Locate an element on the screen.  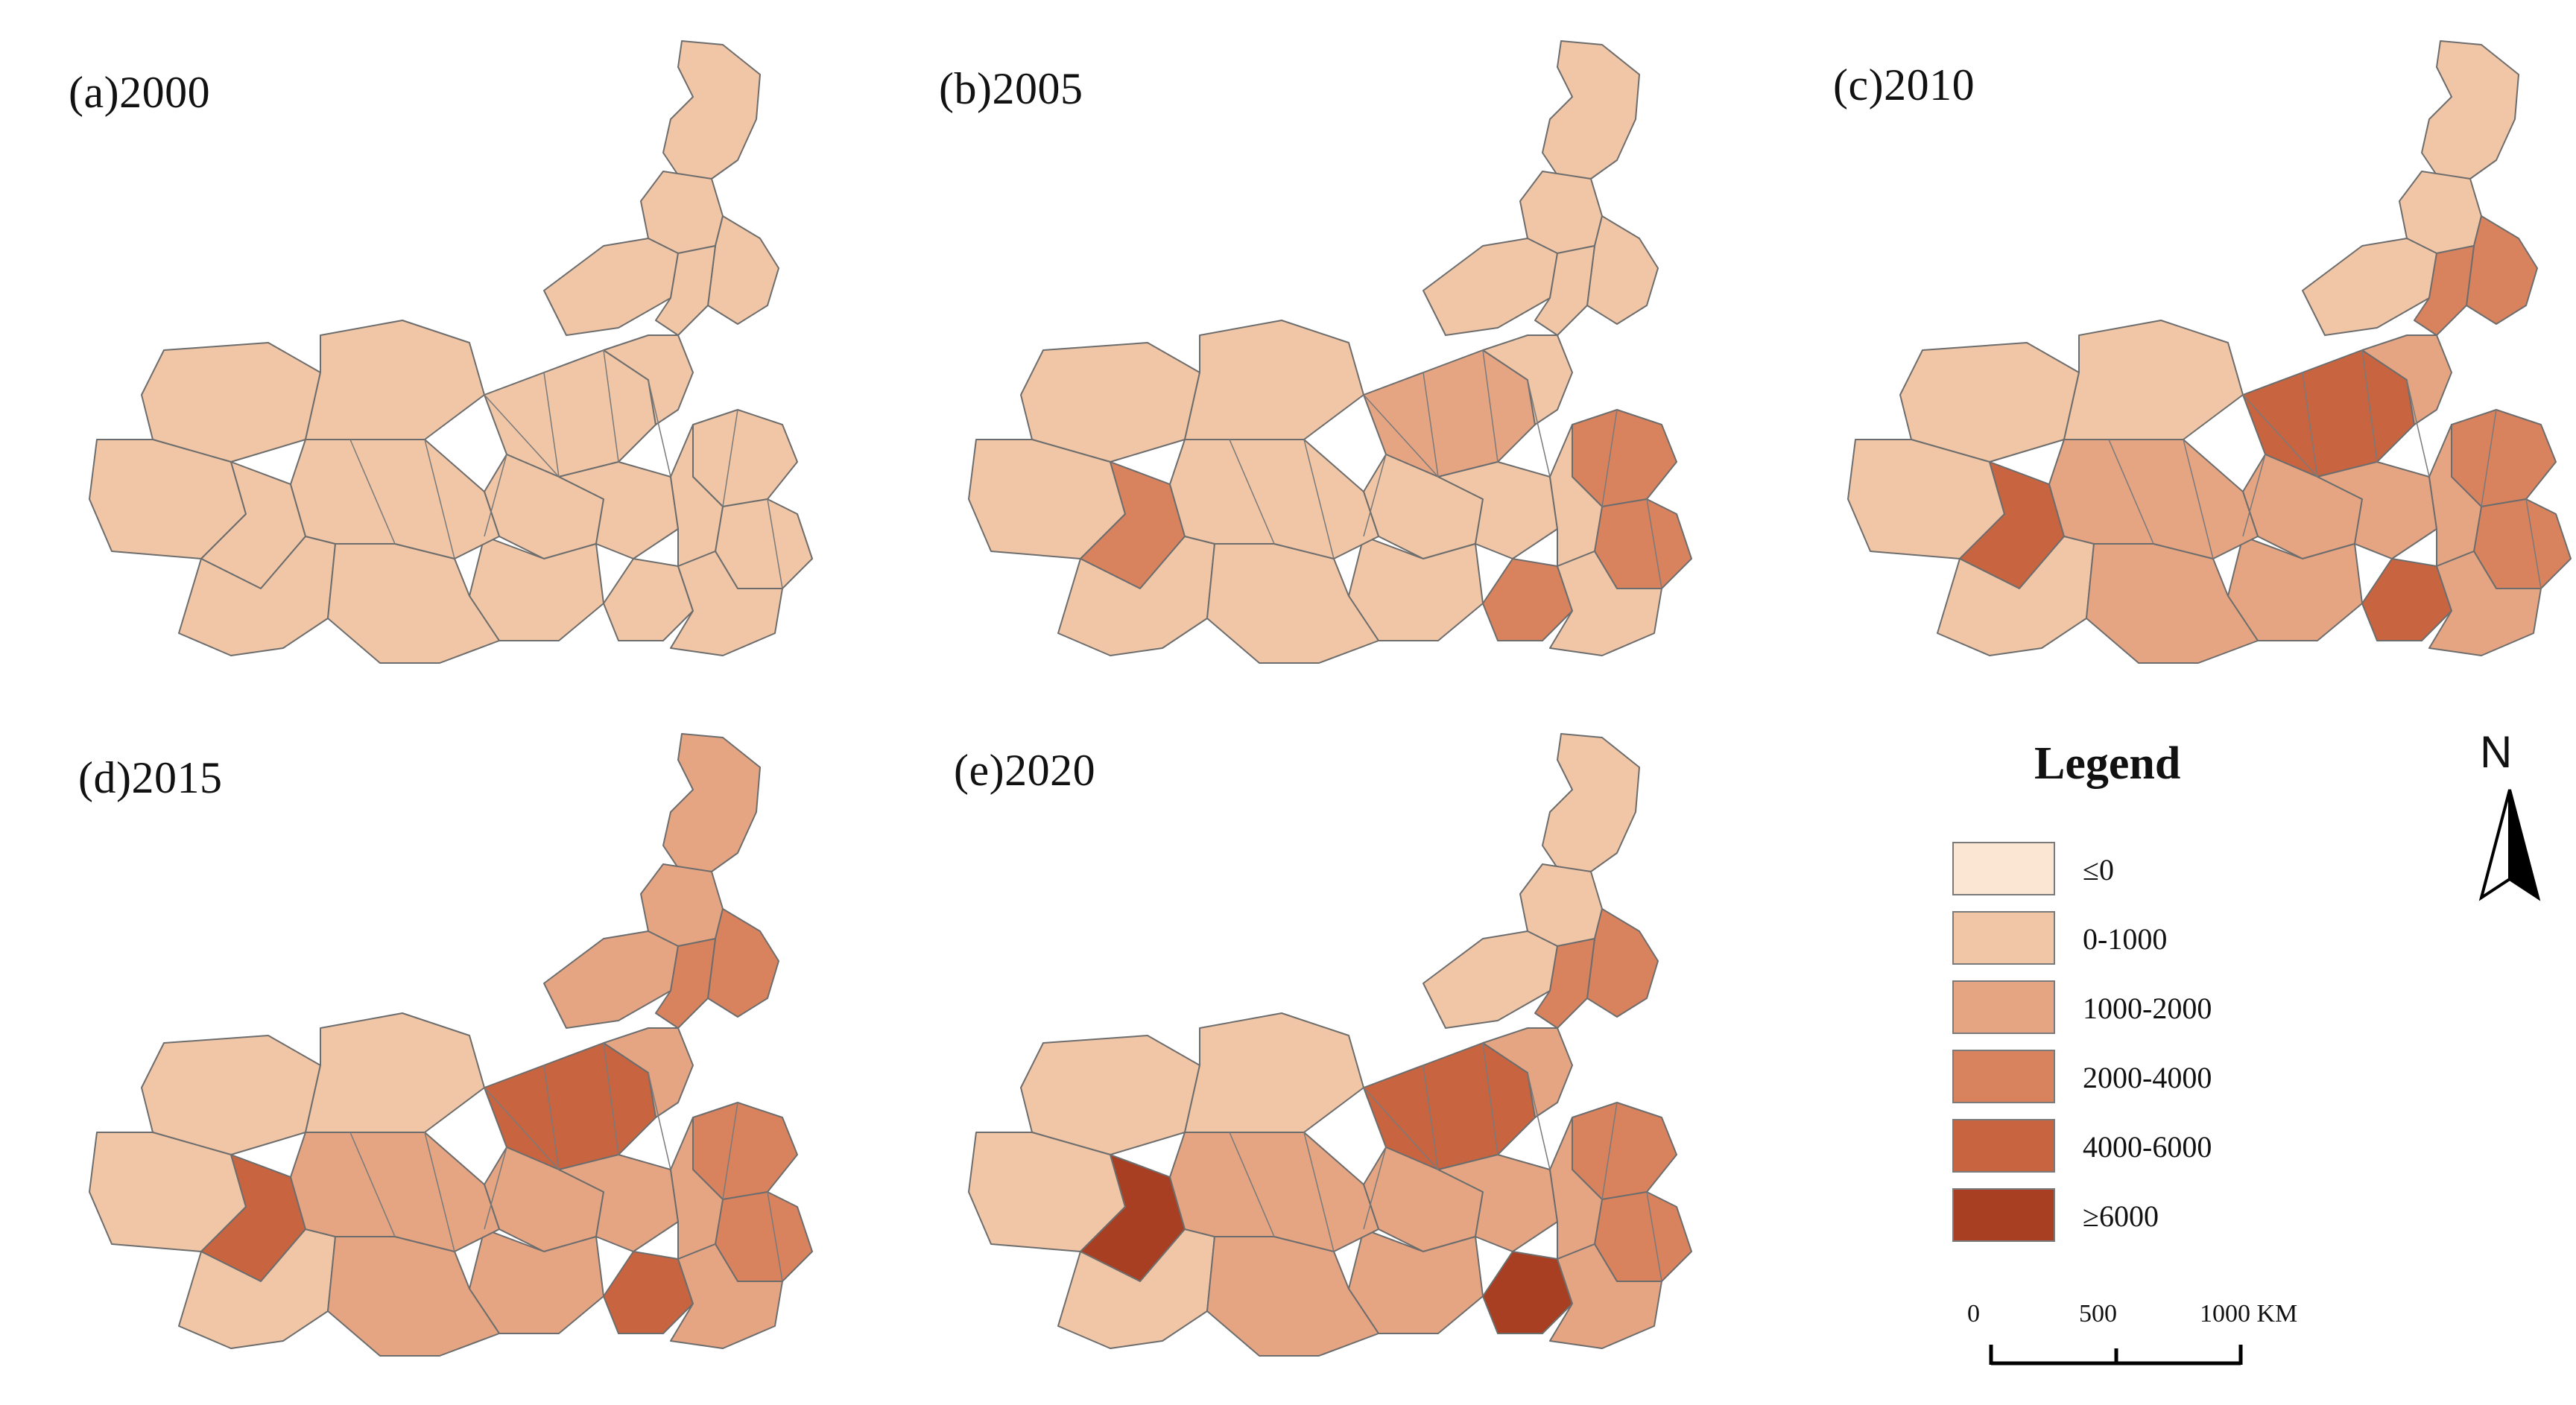
legend-label: 2000-4000 is located at coordinates (2147, 1077).